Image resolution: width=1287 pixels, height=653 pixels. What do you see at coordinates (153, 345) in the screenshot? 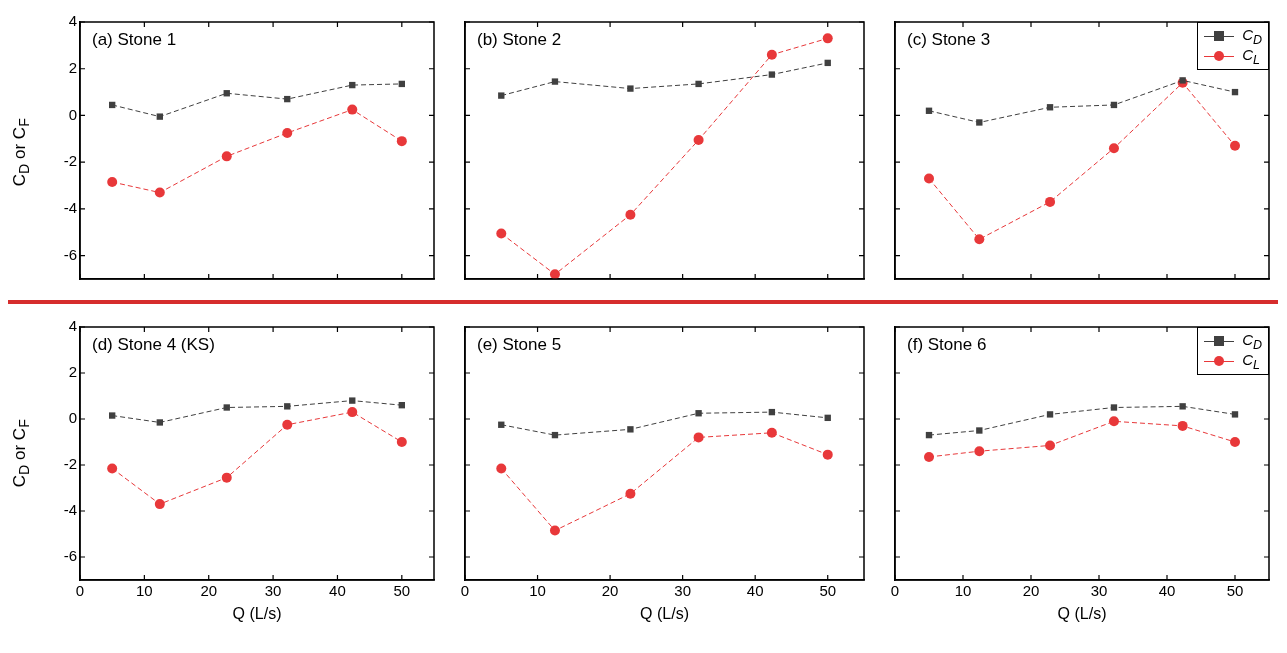
I see `text: (d) Stone 4 (KS)` at bounding box center [153, 345].